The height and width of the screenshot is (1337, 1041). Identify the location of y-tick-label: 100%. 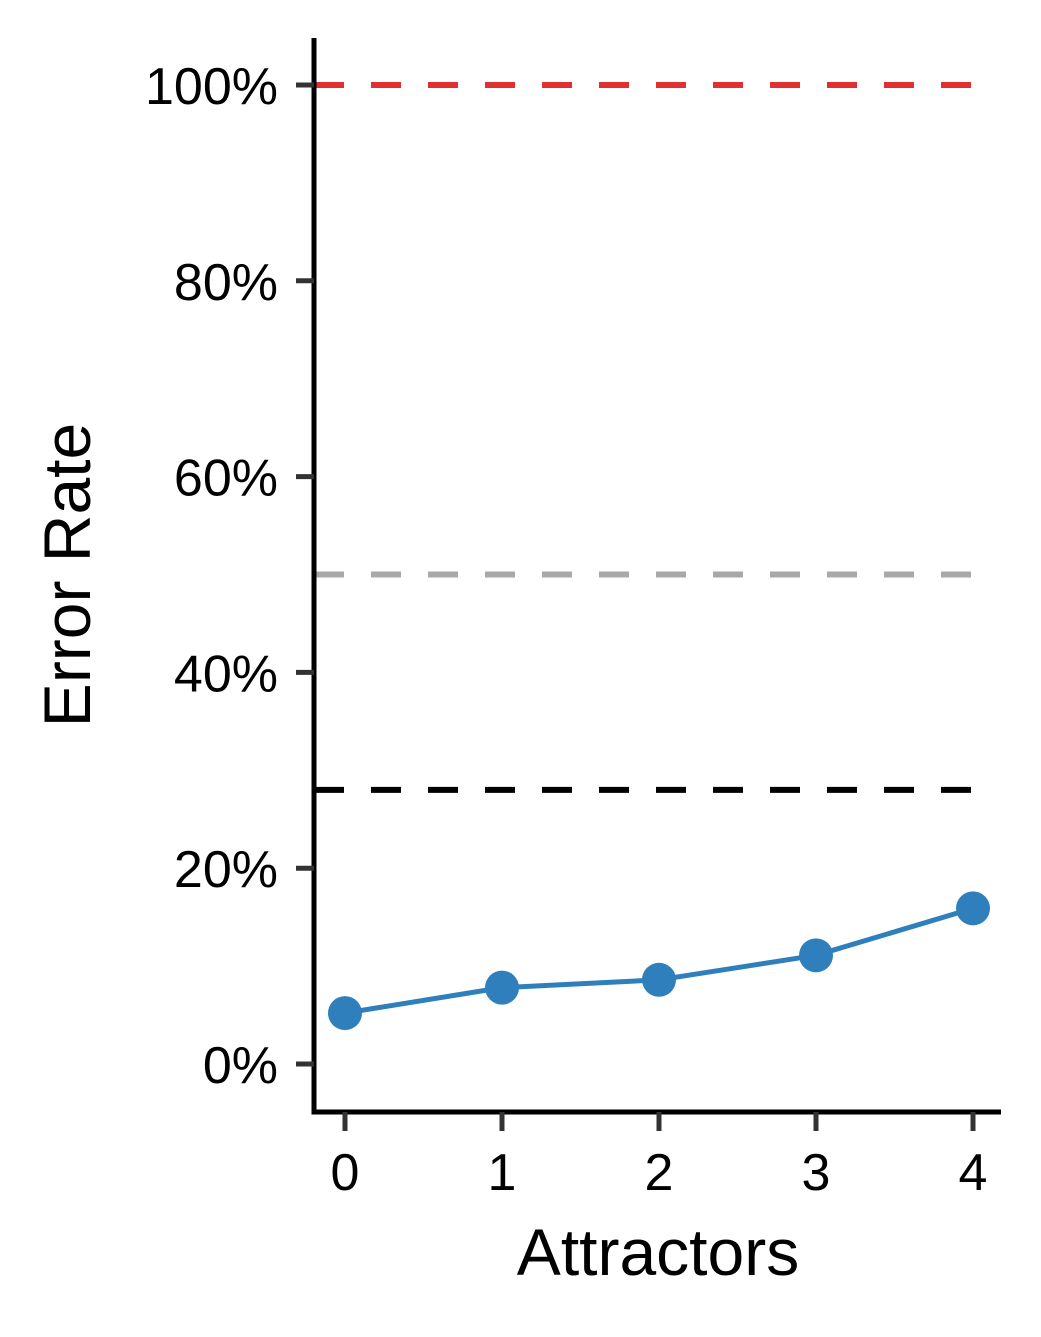
(211, 87).